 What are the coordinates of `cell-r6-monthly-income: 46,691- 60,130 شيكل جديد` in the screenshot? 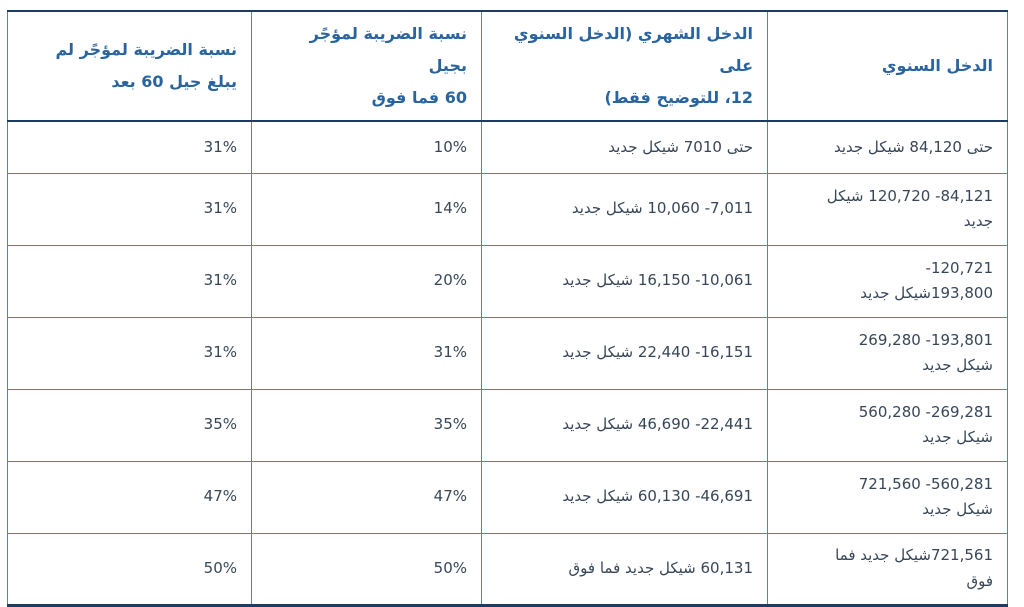 It's located at (624, 497).